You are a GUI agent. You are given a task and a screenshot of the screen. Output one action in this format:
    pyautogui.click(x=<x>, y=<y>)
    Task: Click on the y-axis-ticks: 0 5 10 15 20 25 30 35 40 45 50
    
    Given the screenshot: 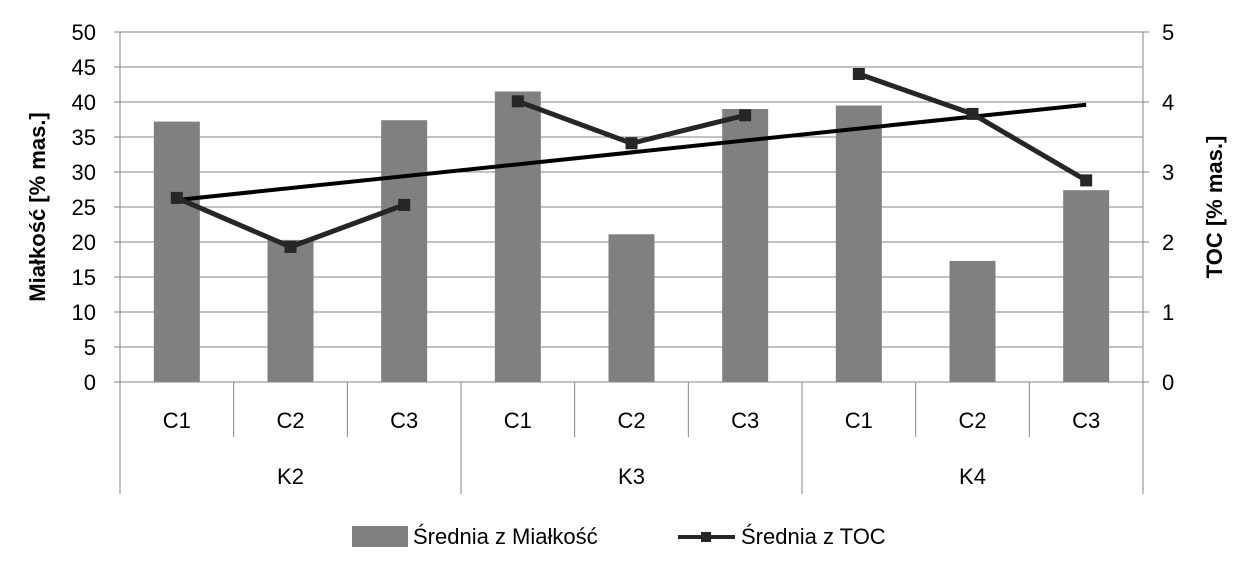 What is the action you would take?
    pyautogui.click(x=96, y=207)
    